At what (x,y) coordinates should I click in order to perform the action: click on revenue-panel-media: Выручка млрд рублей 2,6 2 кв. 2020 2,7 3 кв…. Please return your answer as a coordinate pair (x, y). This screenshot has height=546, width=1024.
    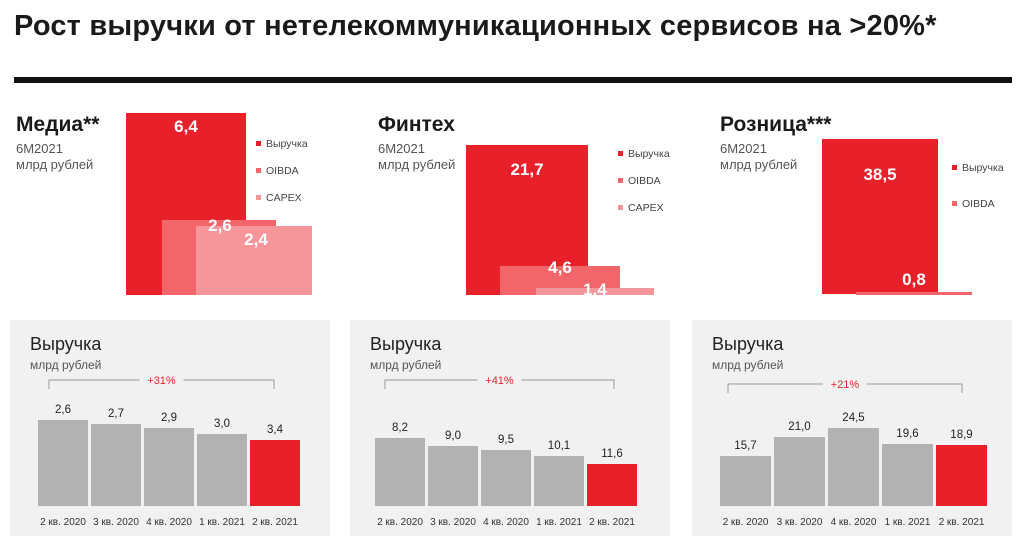
    Looking at the image, I should click on (170, 428).